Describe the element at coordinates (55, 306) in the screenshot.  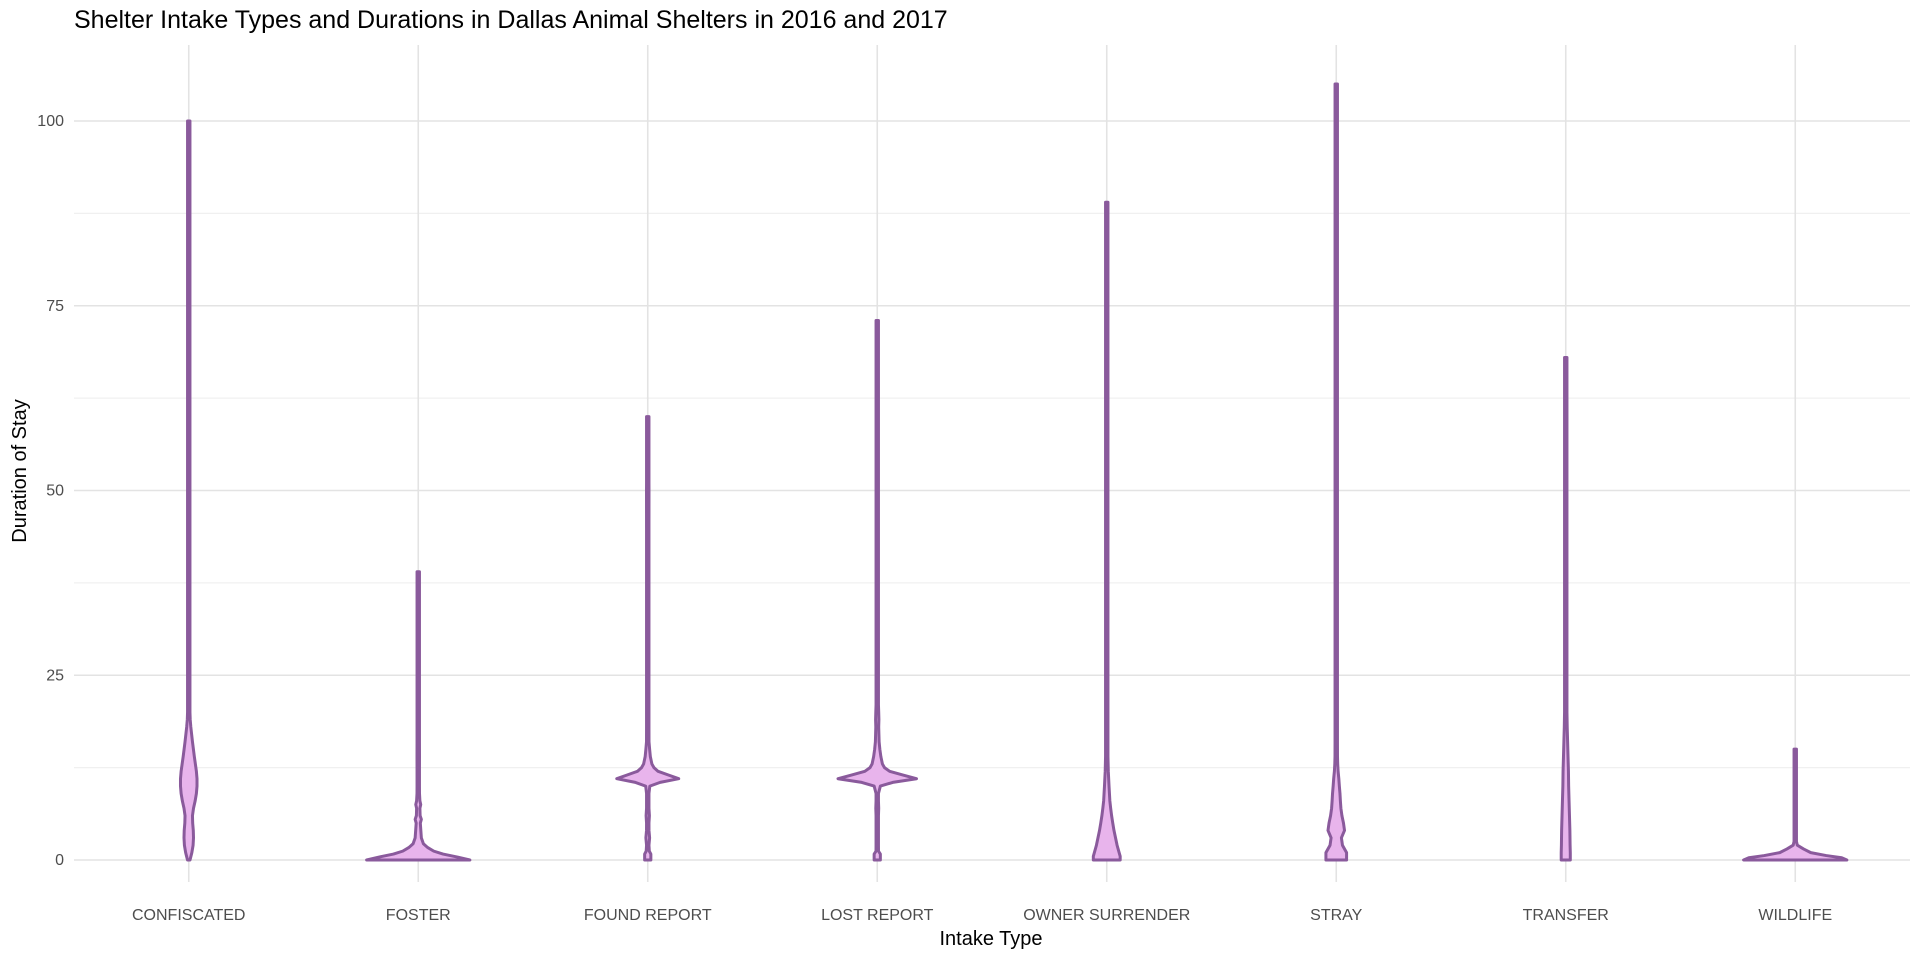
I see `y-tick-label: 75` at that location.